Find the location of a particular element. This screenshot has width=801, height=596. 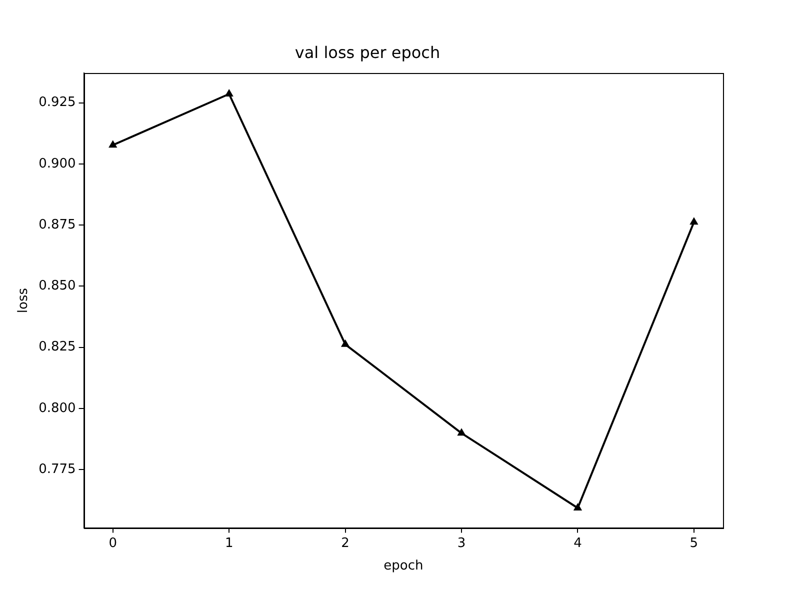

y-tick-label: 0.825 is located at coordinates (57, 347).